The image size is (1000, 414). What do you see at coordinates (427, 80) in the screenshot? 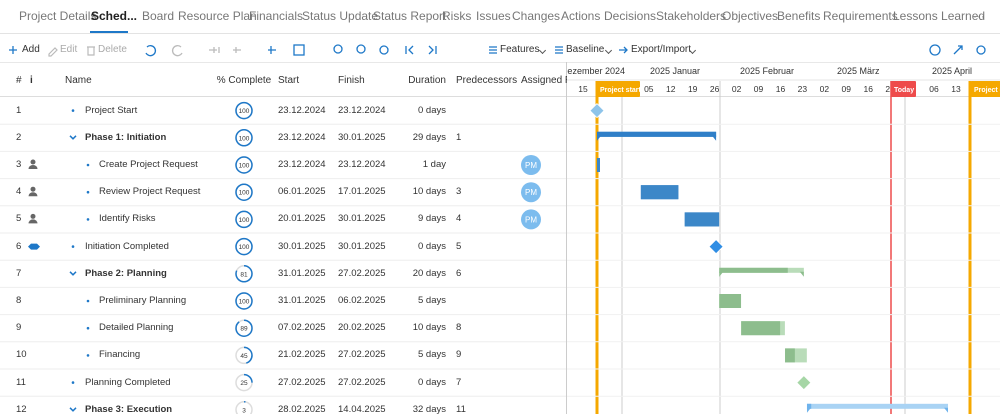
I see `column-header: Duration` at bounding box center [427, 80].